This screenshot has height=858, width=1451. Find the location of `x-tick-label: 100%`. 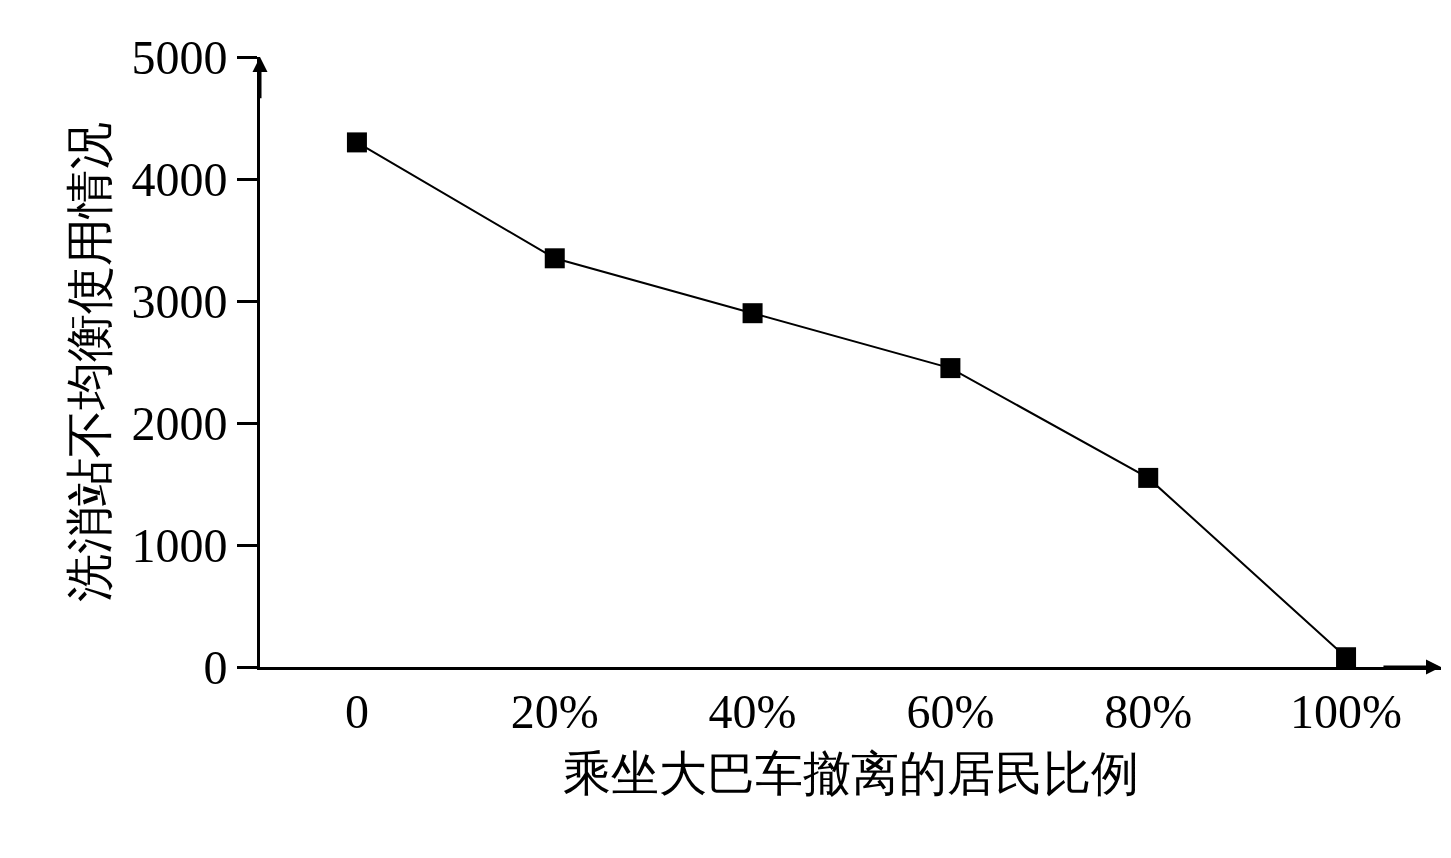

x-tick-label: 100% is located at coordinates (1346, 711).